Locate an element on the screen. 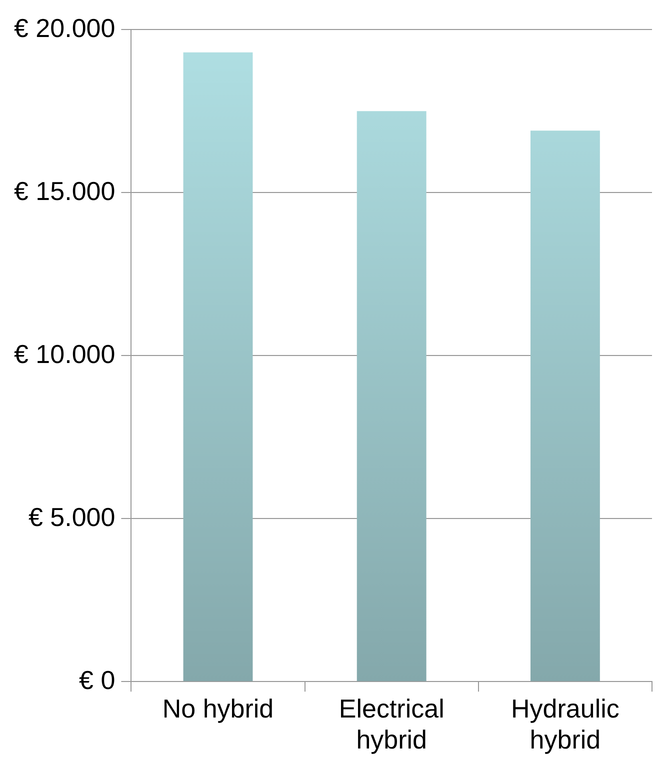 Image resolution: width=658 pixels, height=768 pixels. y-tick-label: € 5.000 is located at coordinates (72, 517).